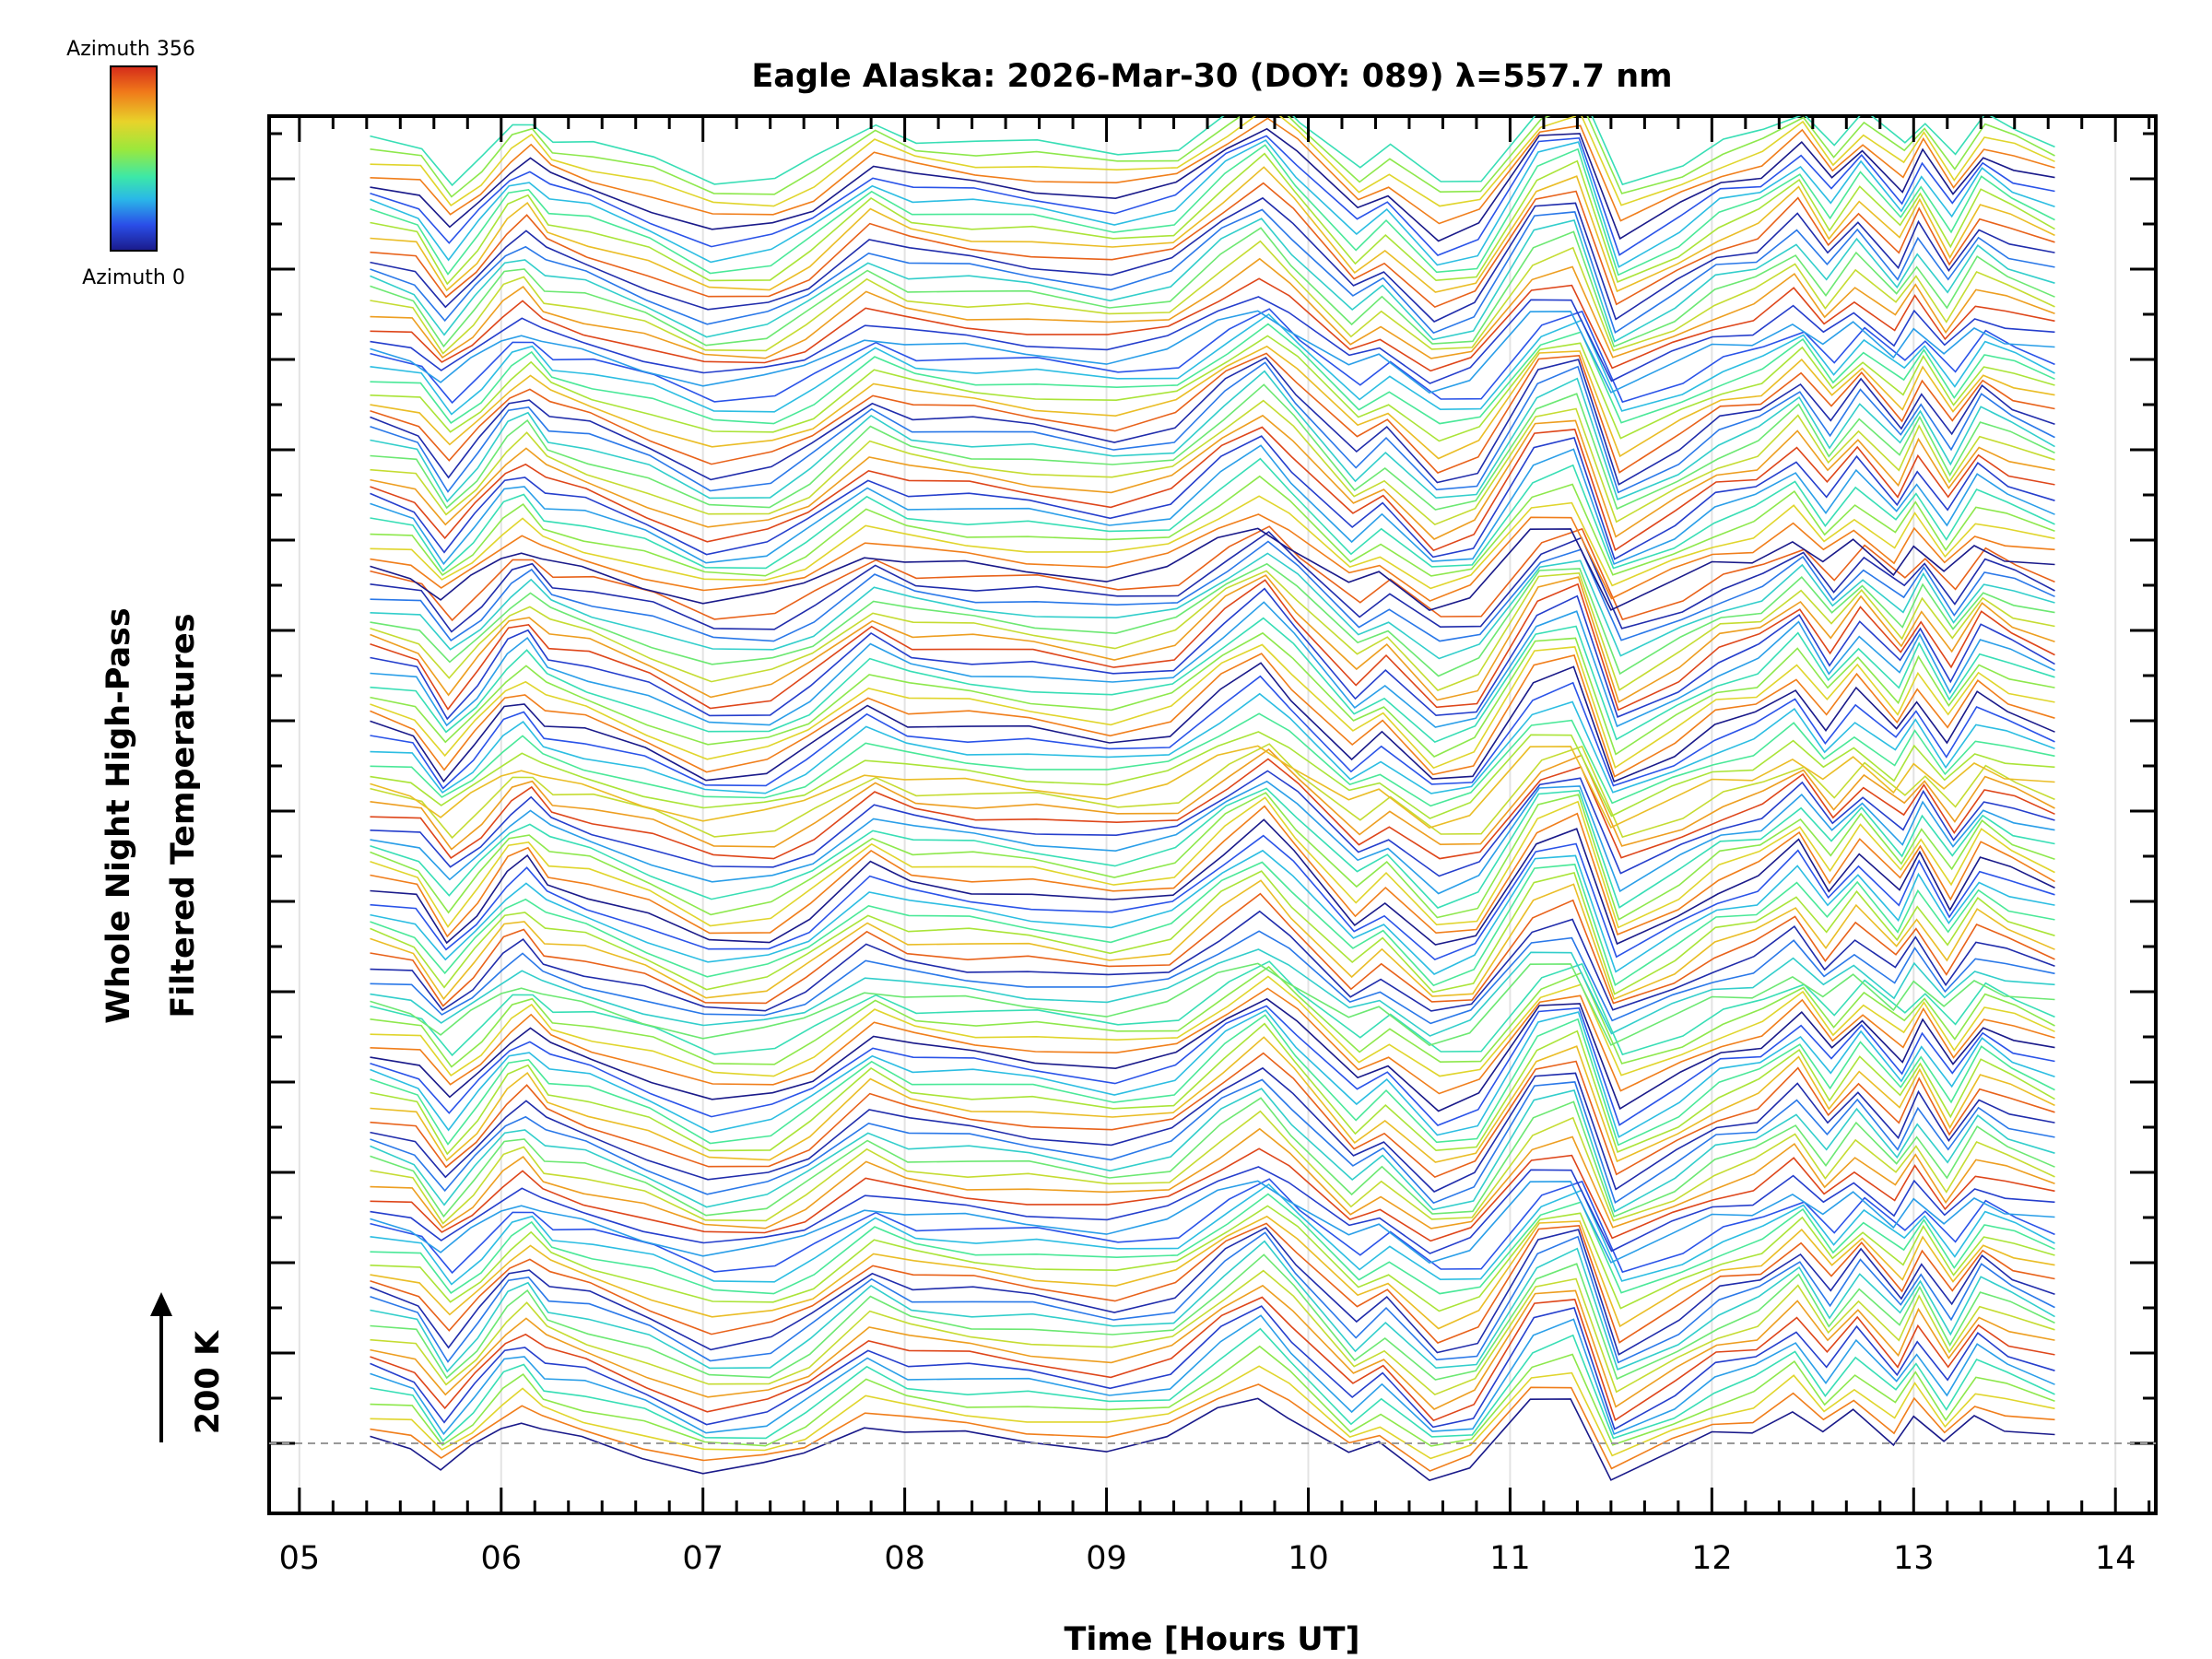 This screenshot has height=1659, width=2212. Describe the element at coordinates (904, 1558) in the screenshot. I see `x-tick-label: 08` at that location.